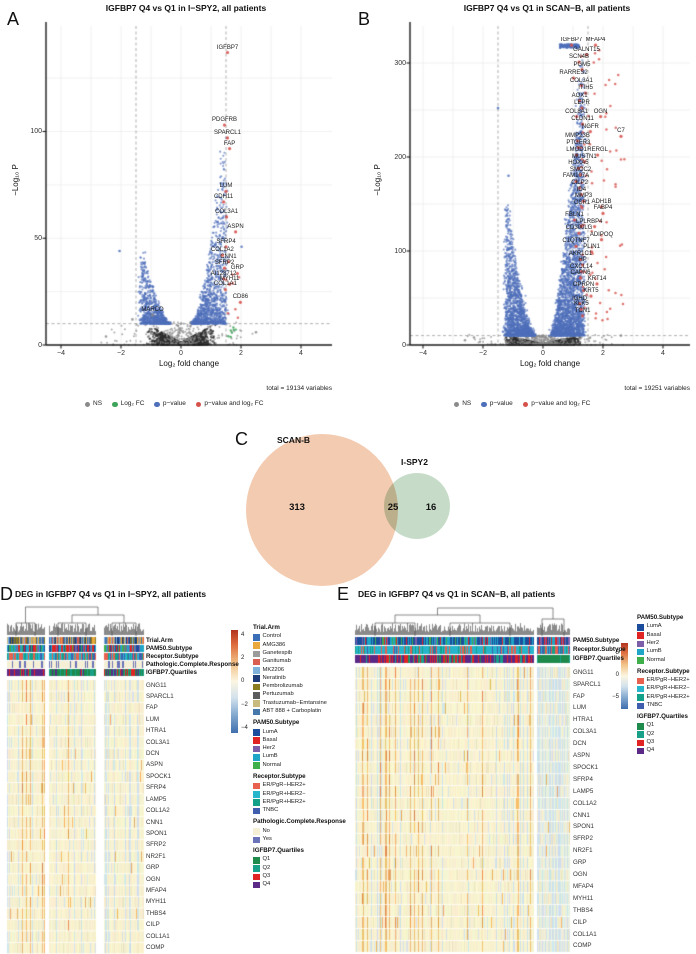  What do you see at coordinates (171, 672) in the screenshot?
I see `annotation-row-label: IGFBP7.Quartiles` at bounding box center [171, 672].